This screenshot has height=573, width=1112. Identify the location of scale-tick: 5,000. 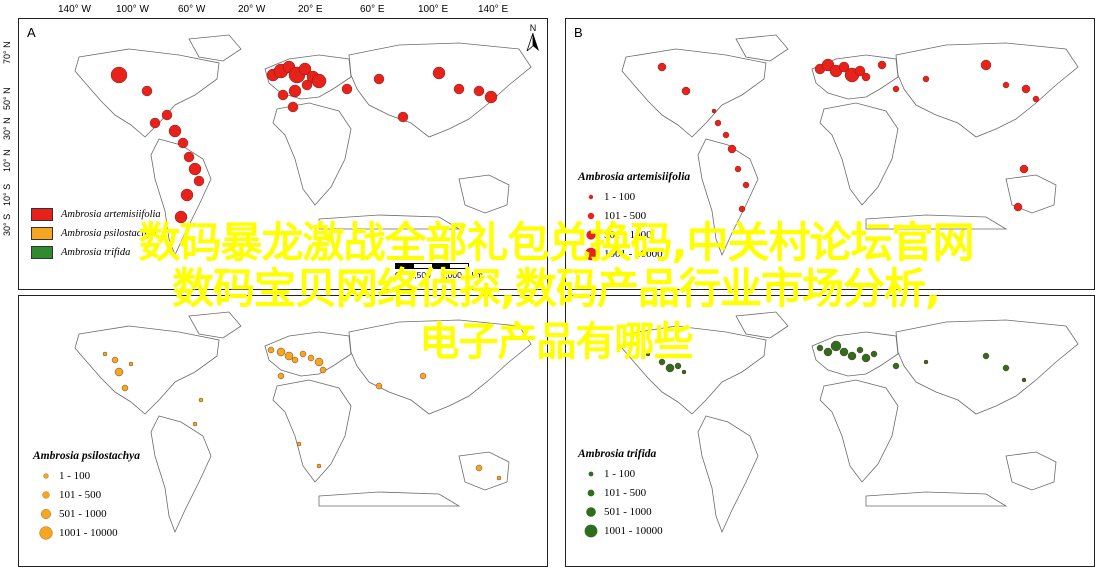
(451, 275).